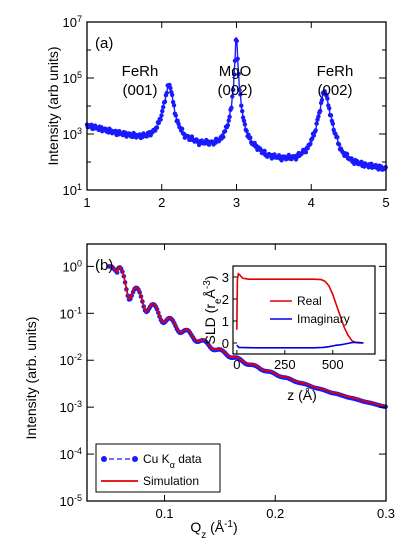  Describe the element at coordinates (72, 190) in the screenshot. I see `panel-a-ytick-label: 10¹` at that location.